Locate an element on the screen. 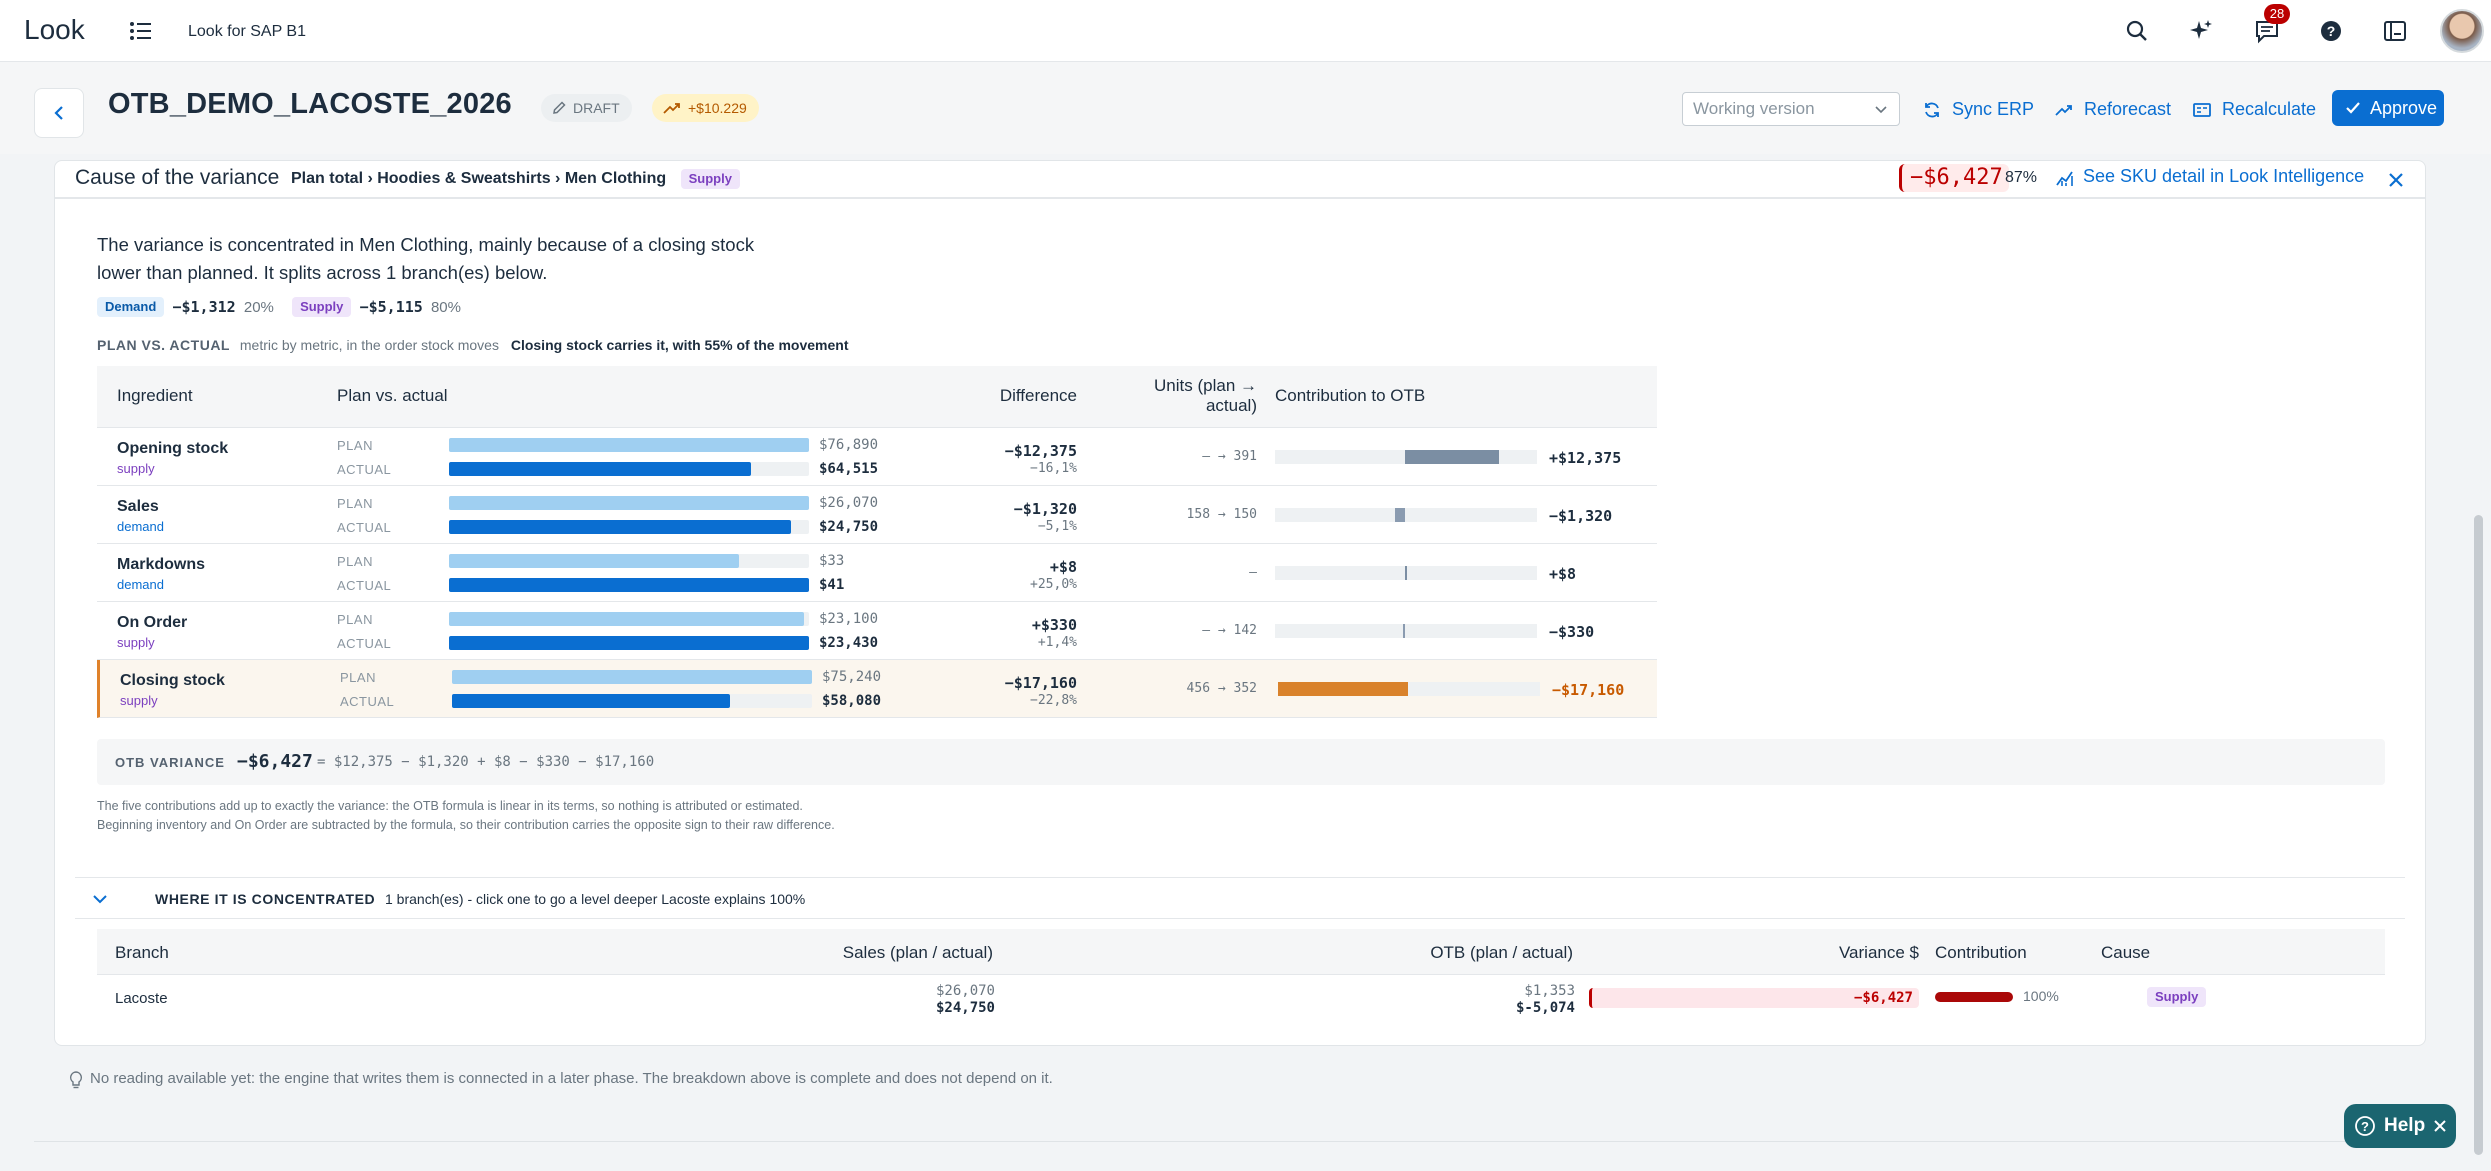 The height and width of the screenshot is (1171, 2491). ingredient-name: Closing stock is located at coordinates (172, 680).